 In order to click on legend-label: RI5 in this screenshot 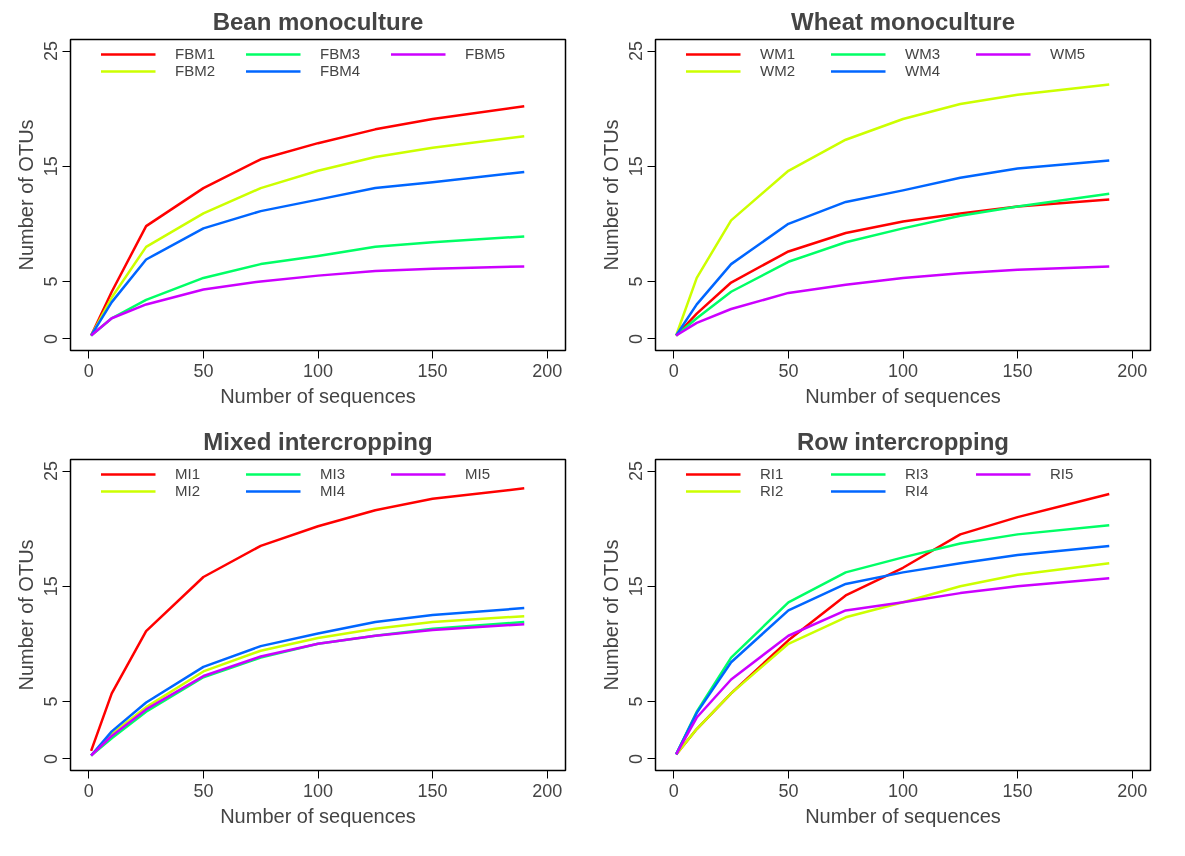, I will do `click(1062, 473)`.